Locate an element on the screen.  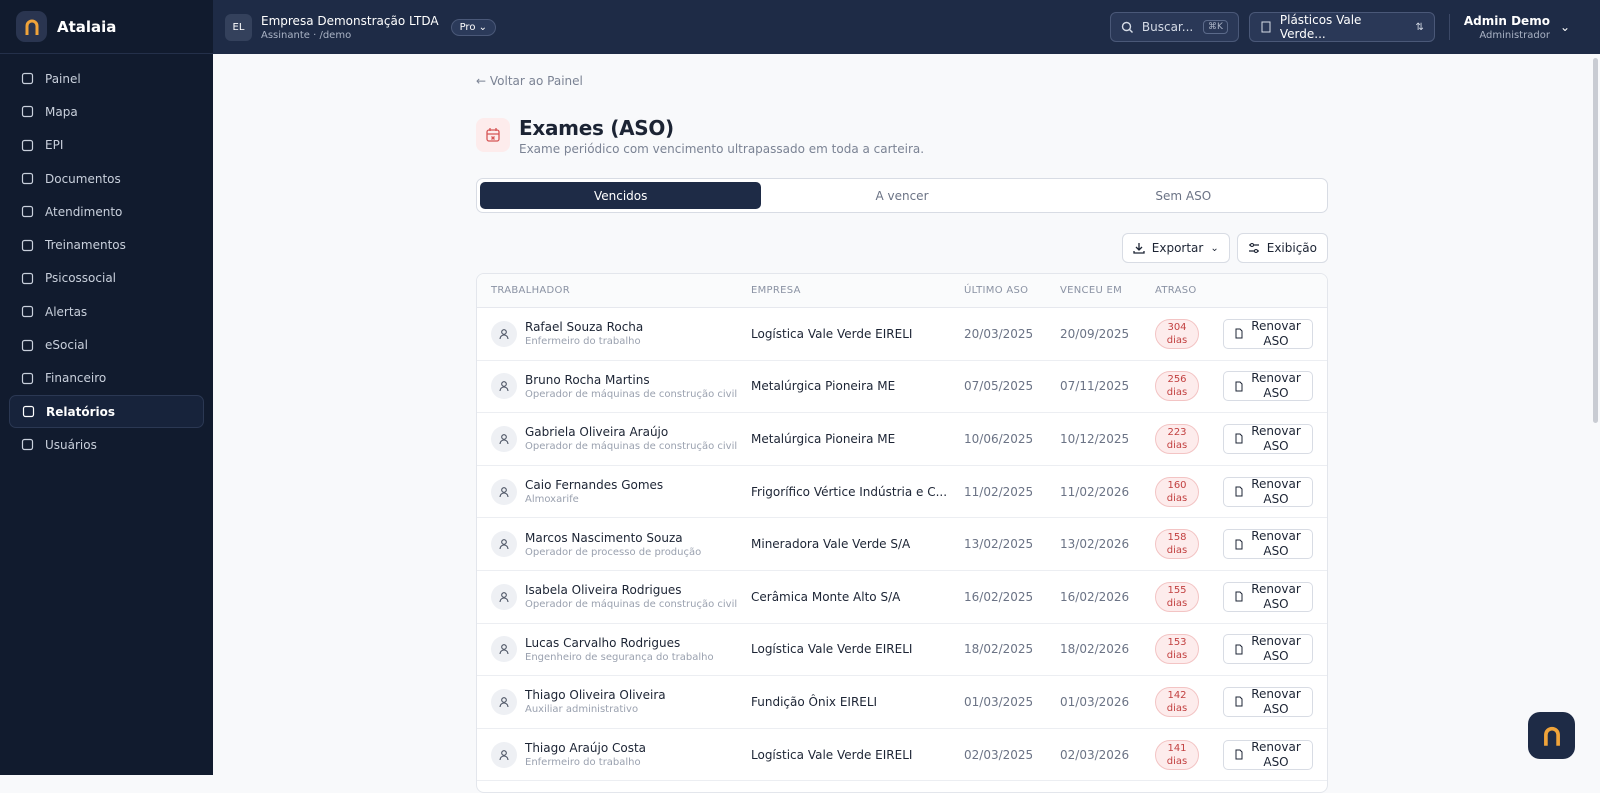
column-header: EMPRESA is located at coordinates (776, 290).